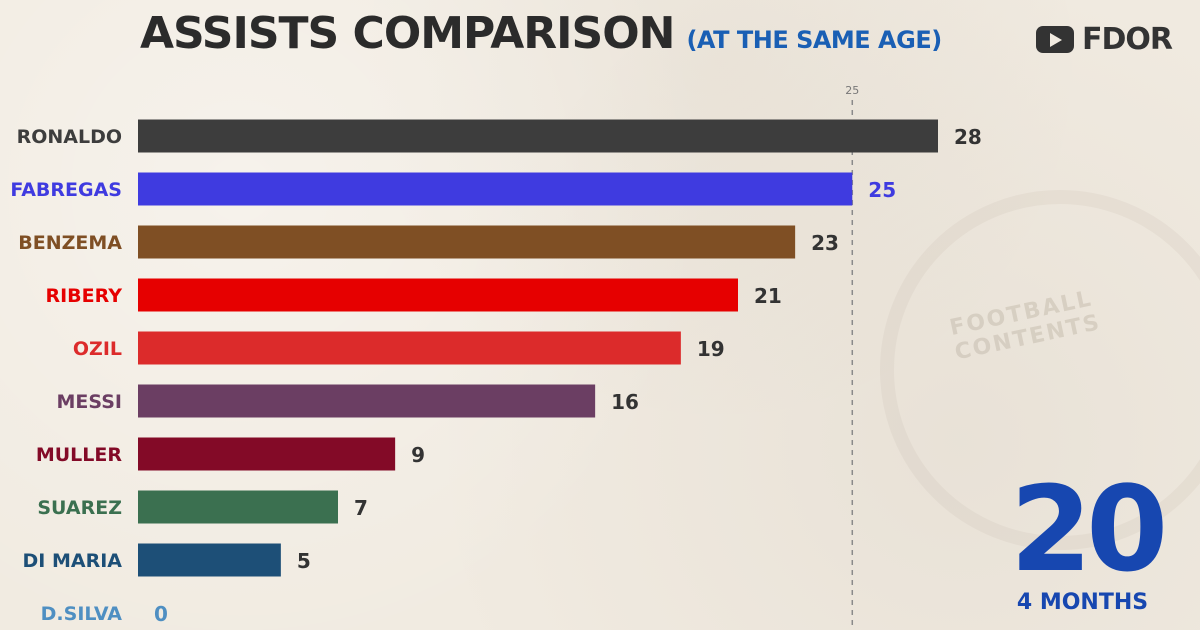 The width and height of the screenshot is (1200, 630). What do you see at coordinates (538, 136) in the screenshot?
I see `bar-ronaldo` at bounding box center [538, 136].